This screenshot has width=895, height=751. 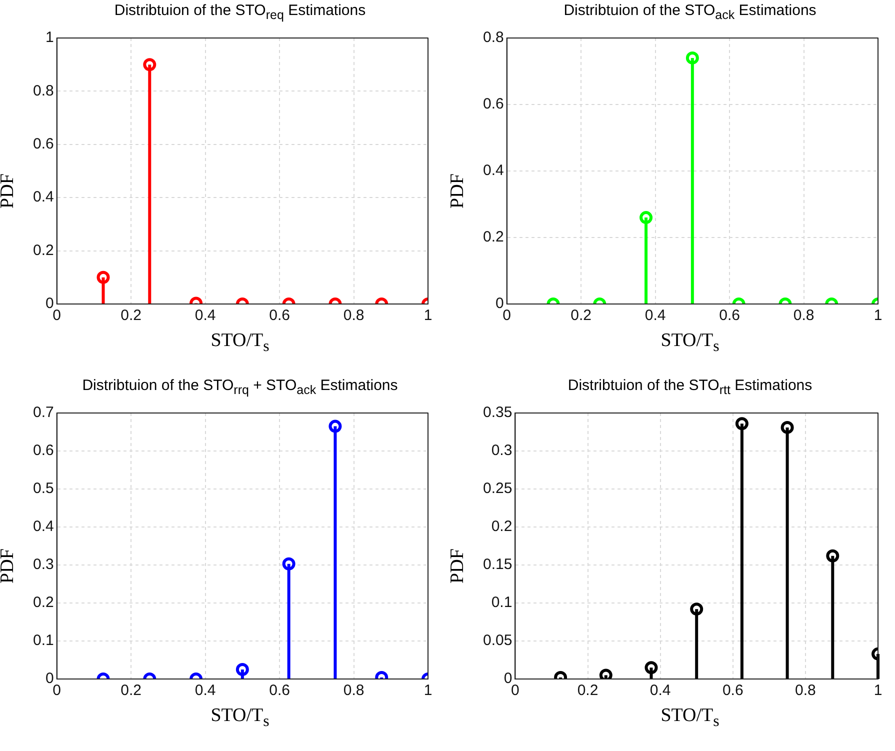 What do you see at coordinates (690, 12) in the screenshot?
I see `chart-title: Distribtuion of the STO$_{ack}$ Estimations` at bounding box center [690, 12].